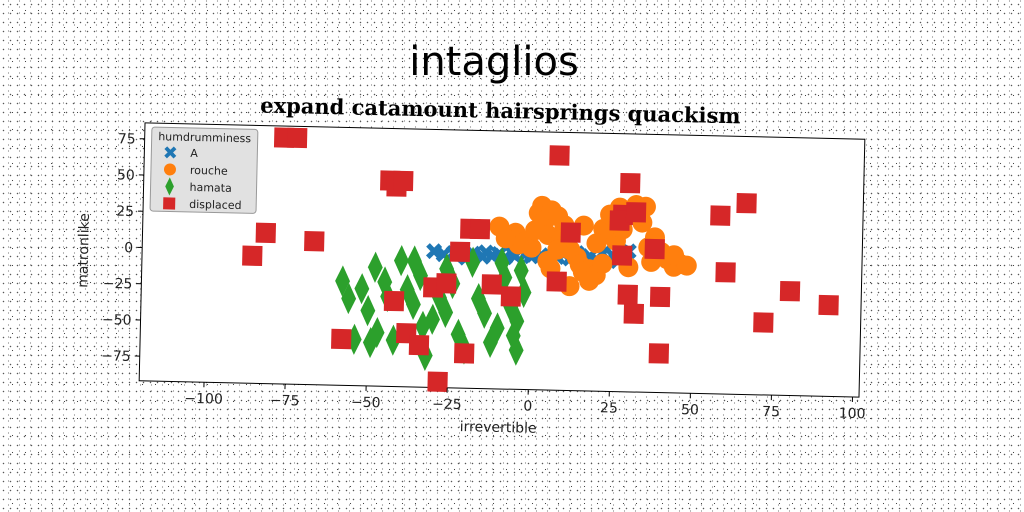 This screenshot has height=512, width=1024. Describe the element at coordinates (593, 246) in the screenshot. I see `series-rouche` at that location.